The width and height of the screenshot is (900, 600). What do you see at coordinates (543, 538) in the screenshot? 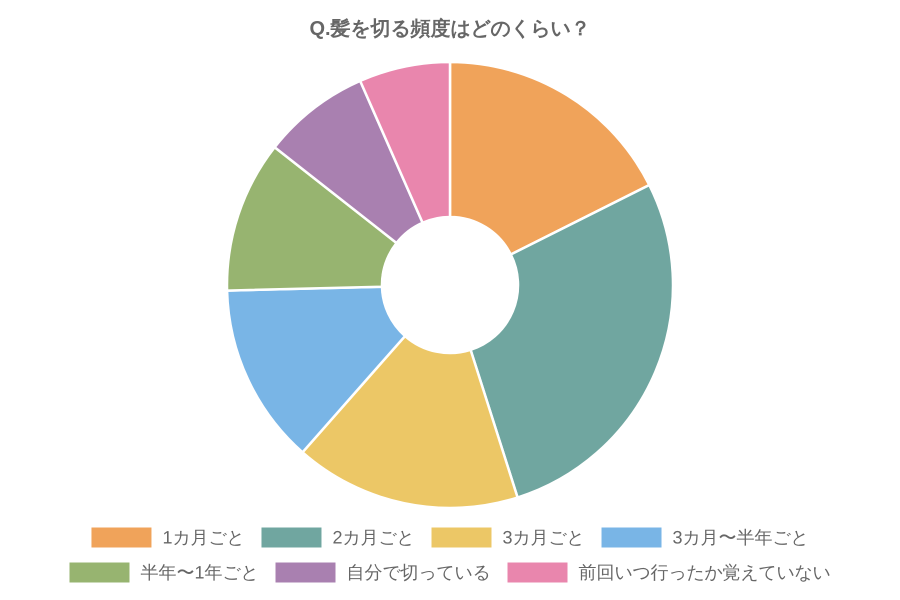
I see `legend-label: 3カ月ごと` at bounding box center [543, 538].